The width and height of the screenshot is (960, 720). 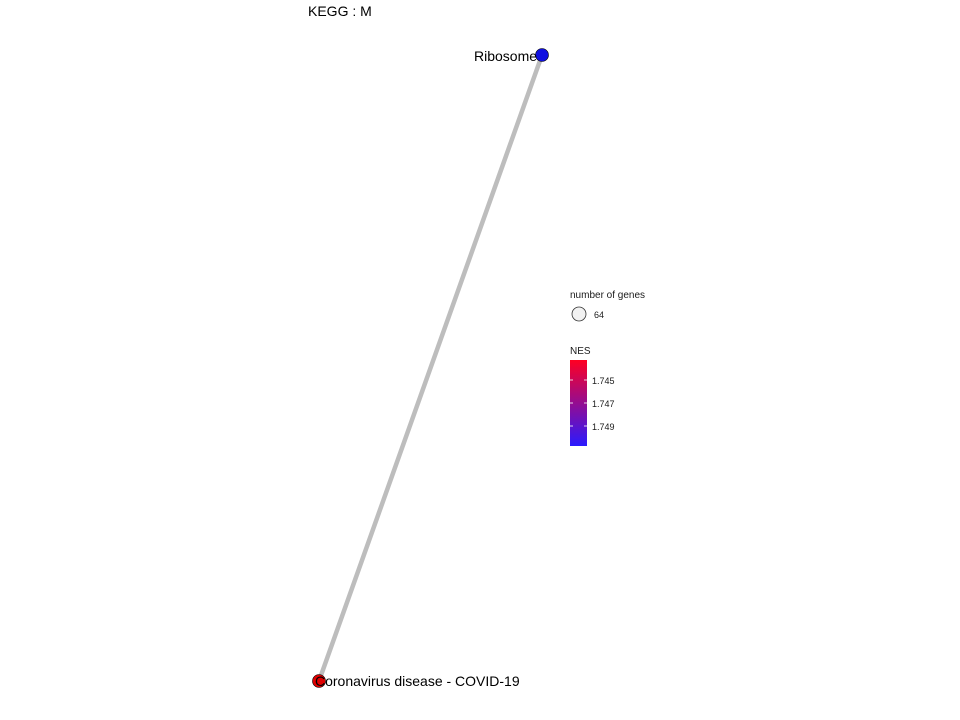 What do you see at coordinates (319, 681) in the screenshot?
I see `node-covid` at bounding box center [319, 681].